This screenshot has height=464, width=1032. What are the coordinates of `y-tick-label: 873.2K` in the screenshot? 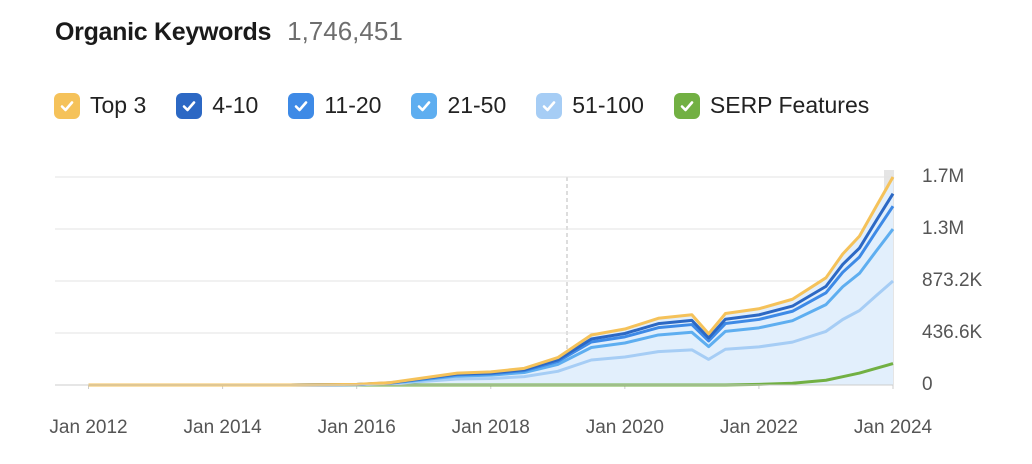 It's located at (952, 280).